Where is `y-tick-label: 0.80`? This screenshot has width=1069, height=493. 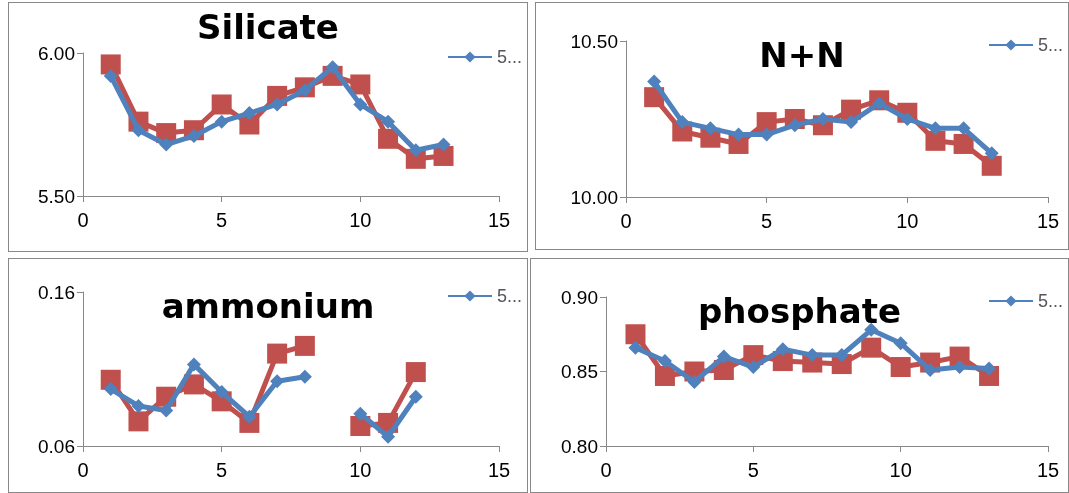 y-tick-label: 0.80 is located at coordinates (579, 446).